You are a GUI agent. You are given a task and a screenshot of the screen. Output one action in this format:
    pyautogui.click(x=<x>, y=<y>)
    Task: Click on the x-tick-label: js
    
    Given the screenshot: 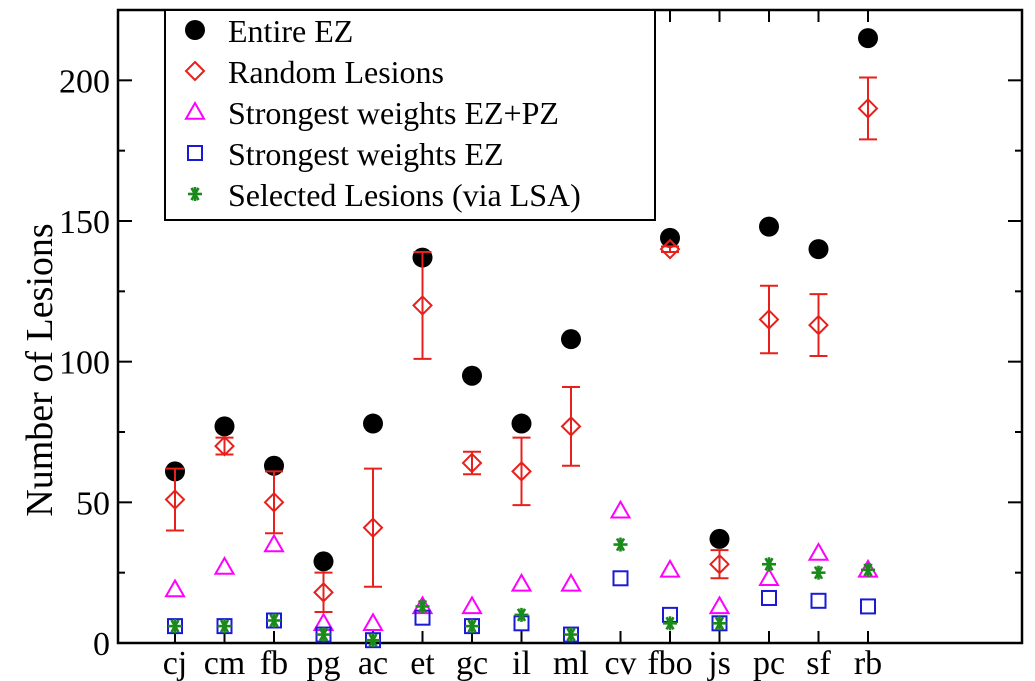 What is the action you would take?
    pyautogui.click(x=719, y=663)
    